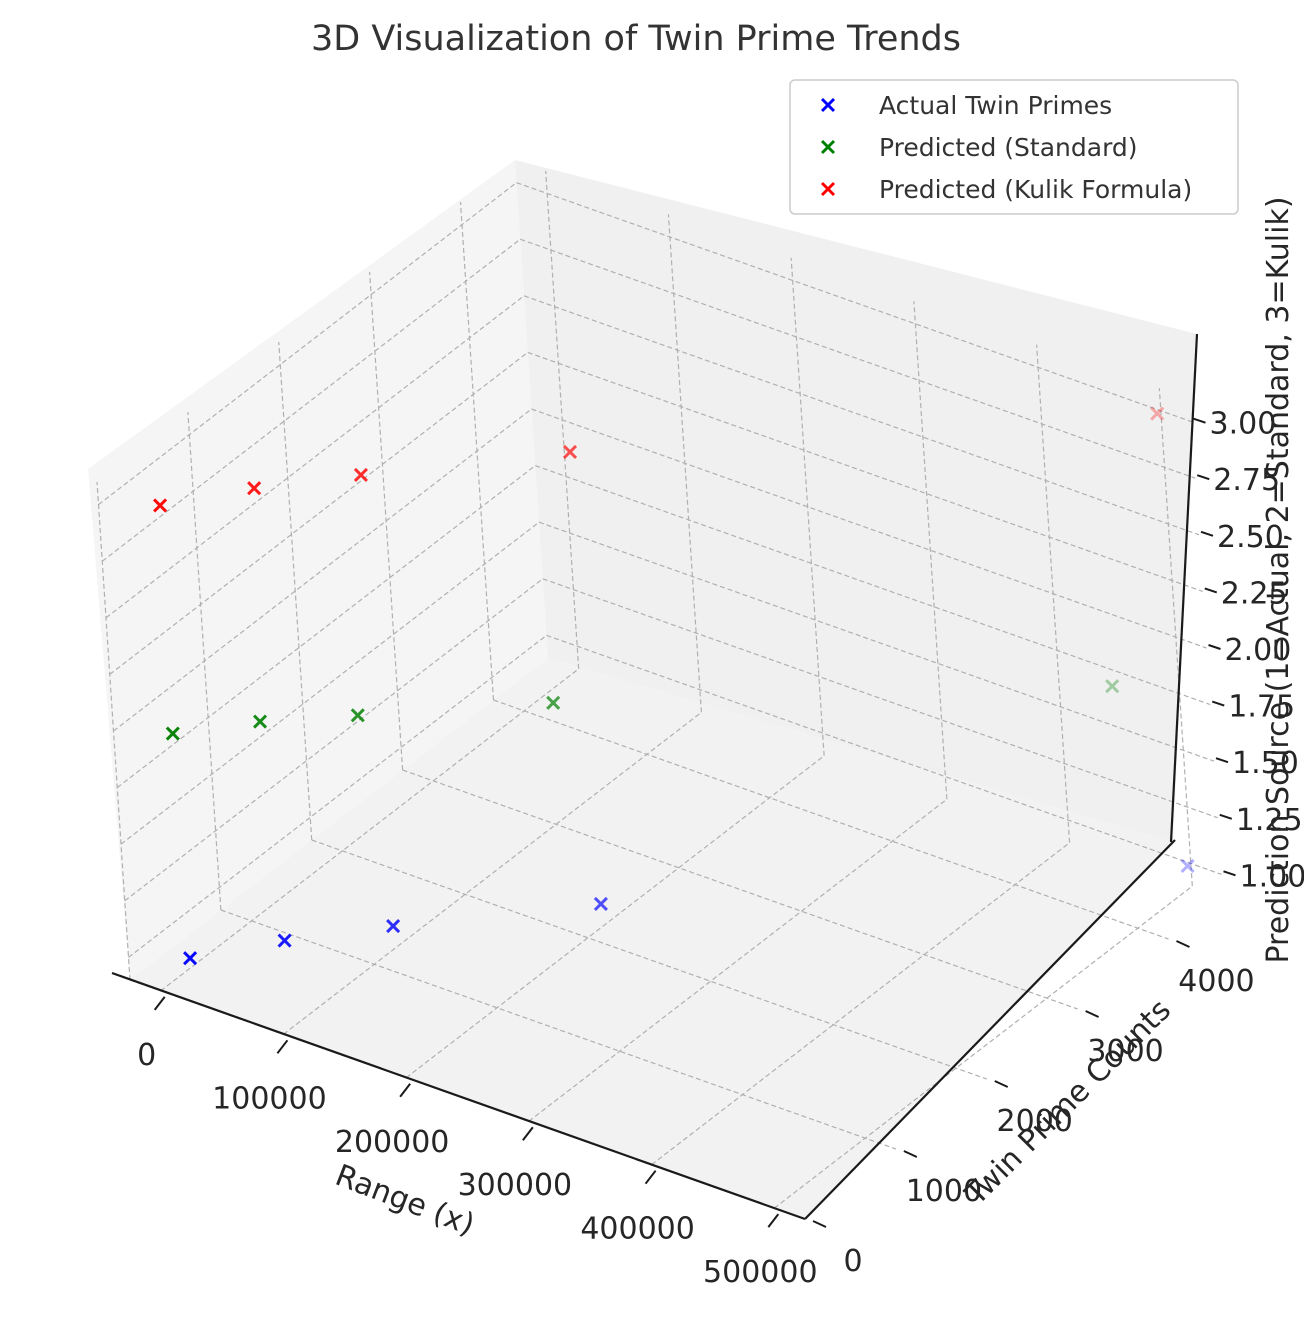  I want to click on legend-entry: Predicted (Standard), so click(1008, 147).